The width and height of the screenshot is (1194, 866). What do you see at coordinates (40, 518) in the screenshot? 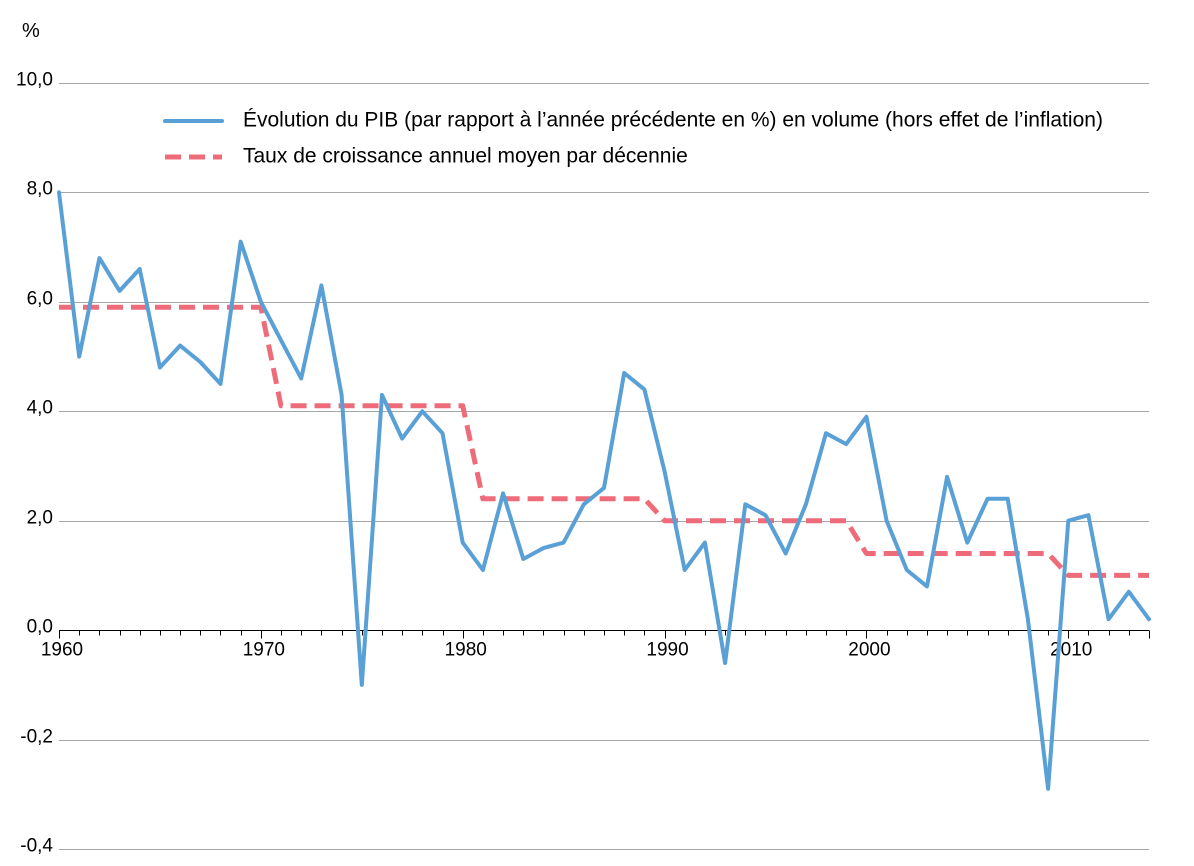
I see `y-tick-label: 2,0` at bounding box center [40, 518].